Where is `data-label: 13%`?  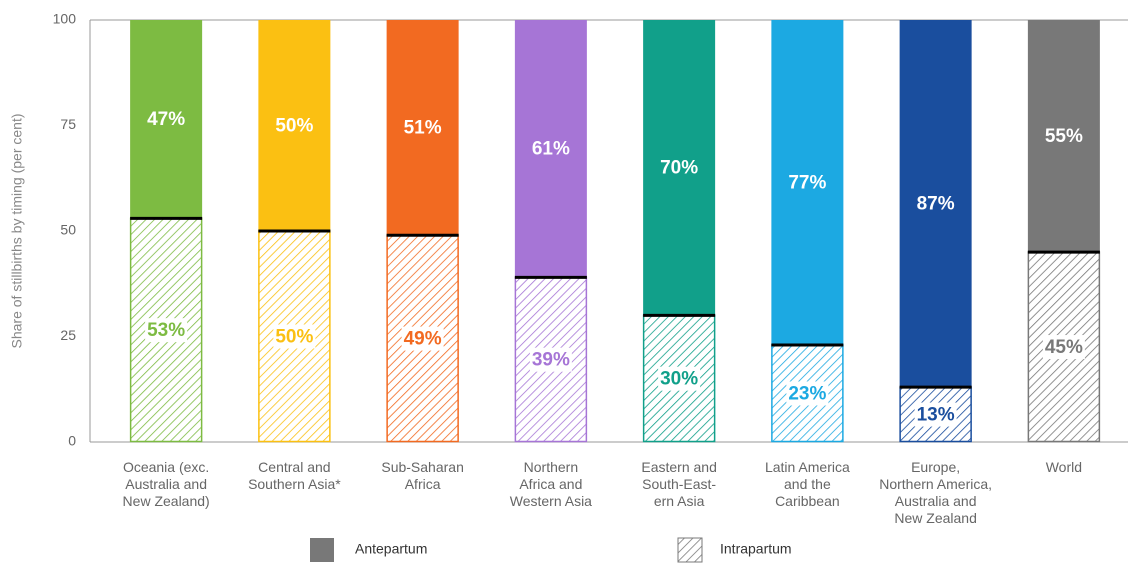
data-label: 13% is located at coordinates (936, 415).